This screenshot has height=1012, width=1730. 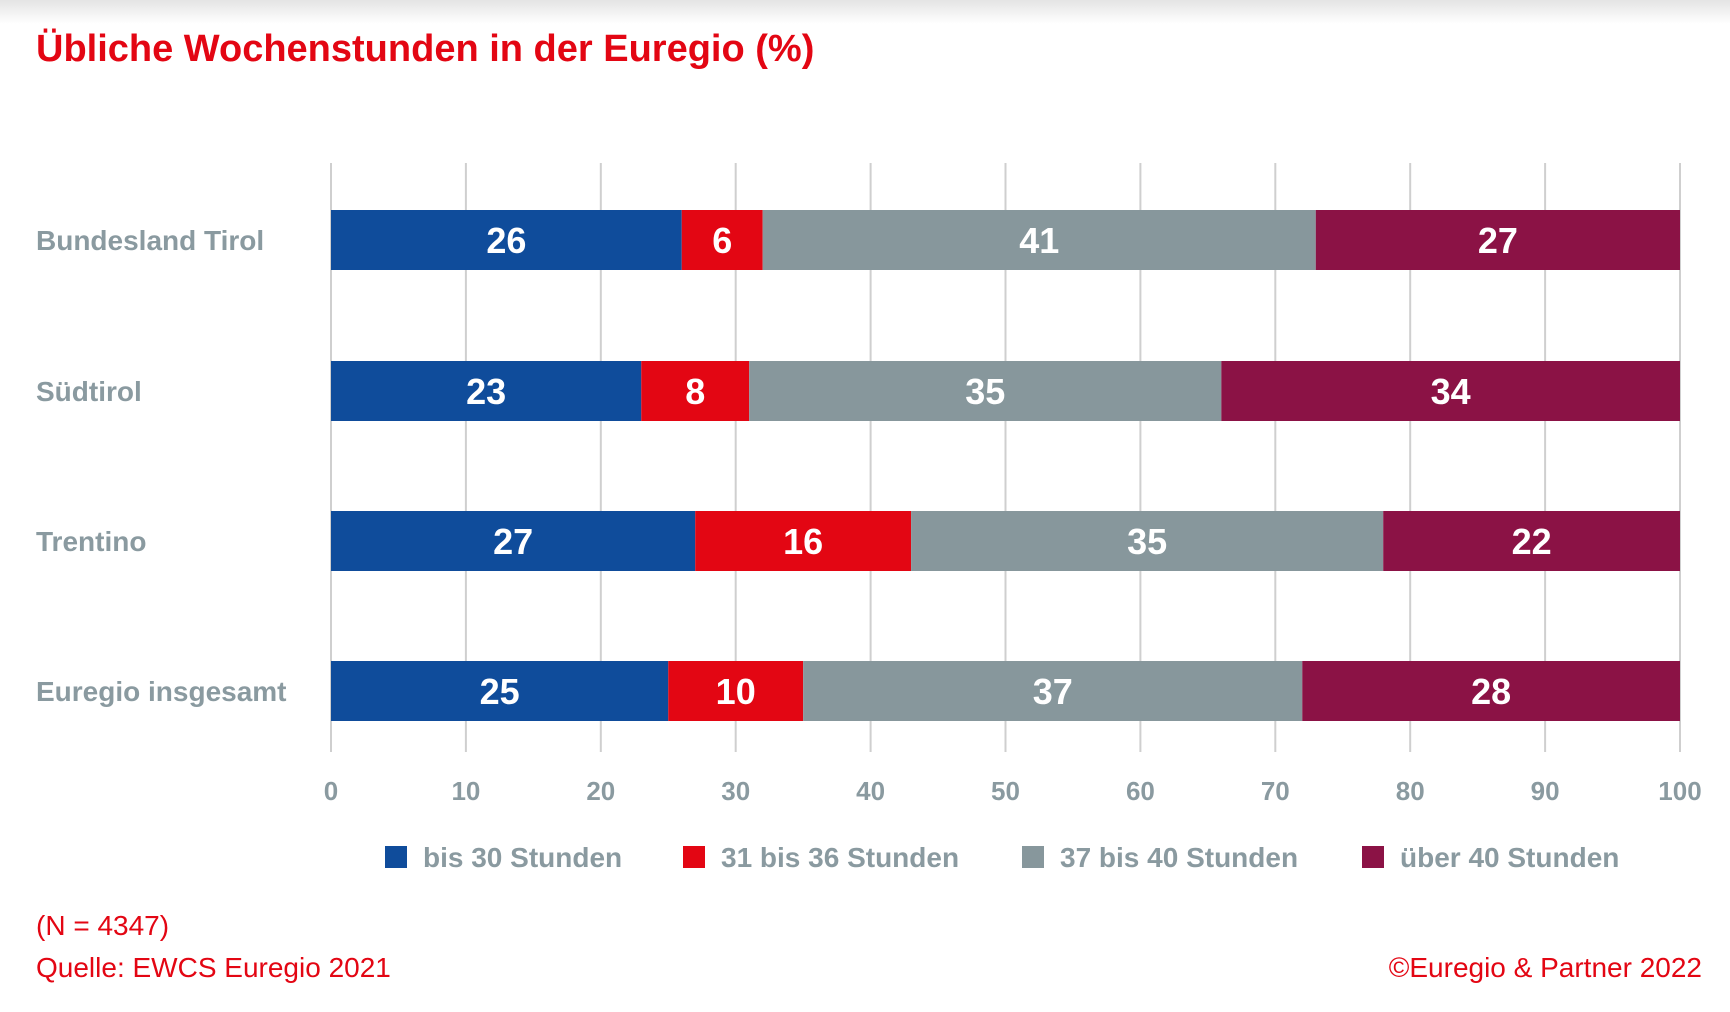 I want to click on x-tick-label-20: 20, so click(x=600, y=791).